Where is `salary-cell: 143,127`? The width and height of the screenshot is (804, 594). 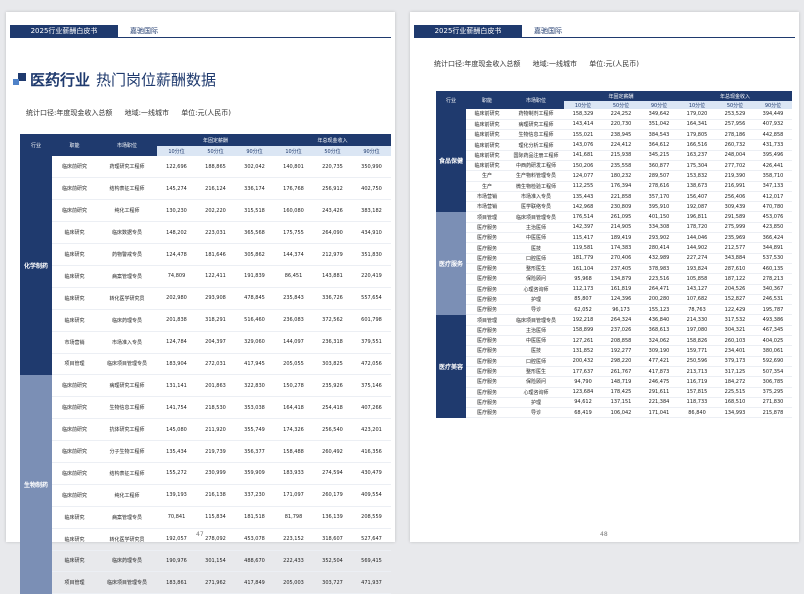 salary-cell: 143,127 is located at coordinates (697, 289).